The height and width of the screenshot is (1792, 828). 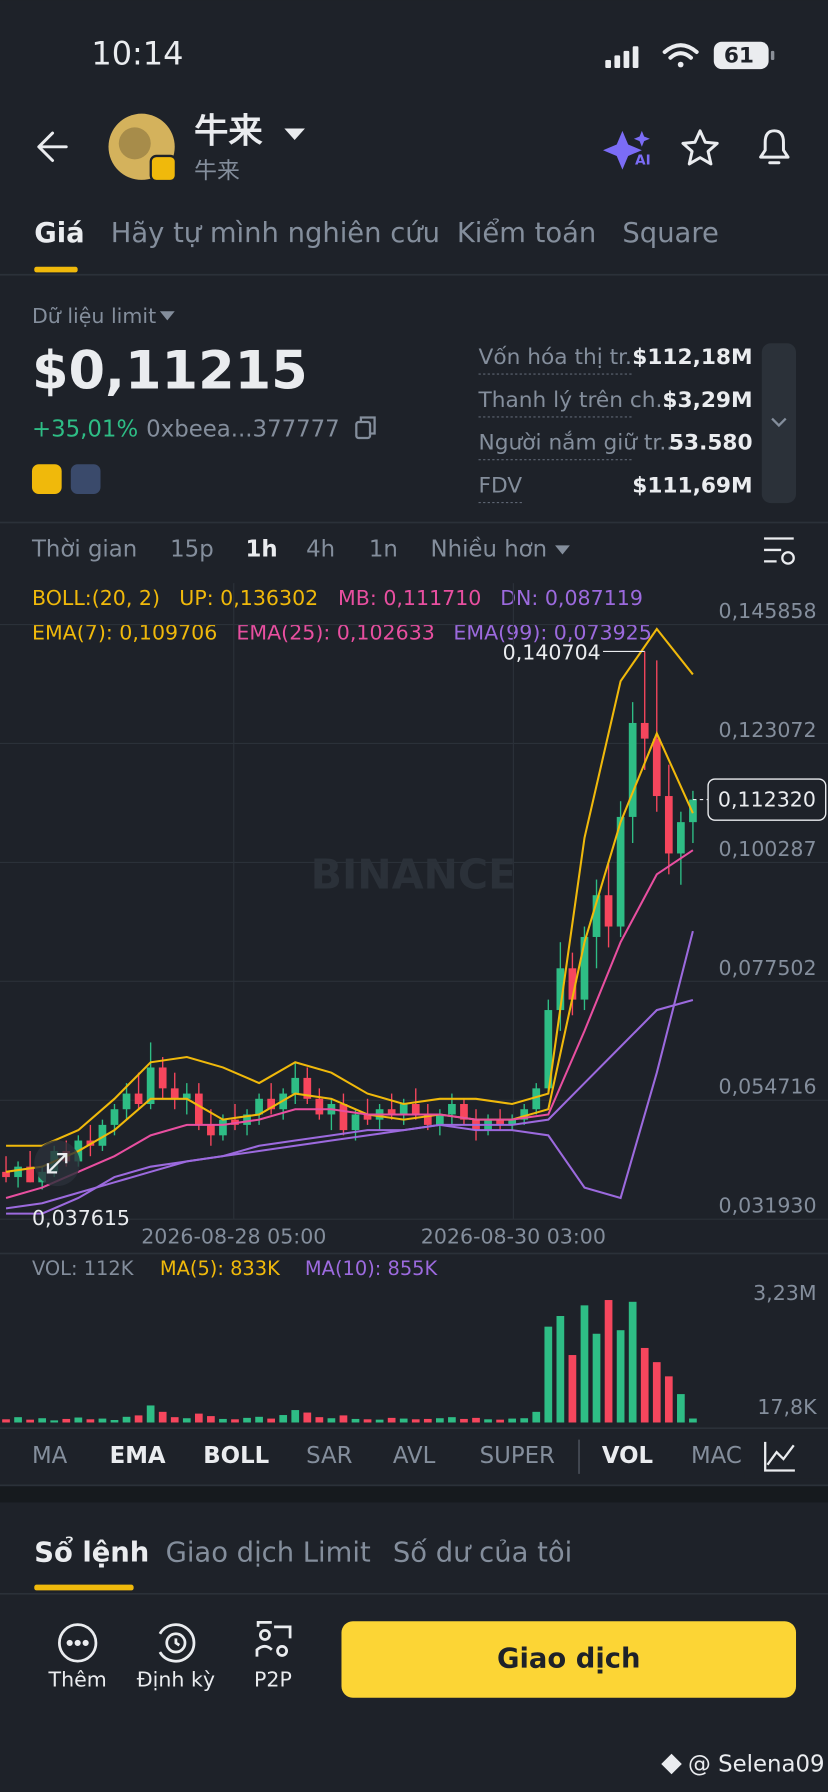 I want to click on tab: Square, so click(x=670, y=233).